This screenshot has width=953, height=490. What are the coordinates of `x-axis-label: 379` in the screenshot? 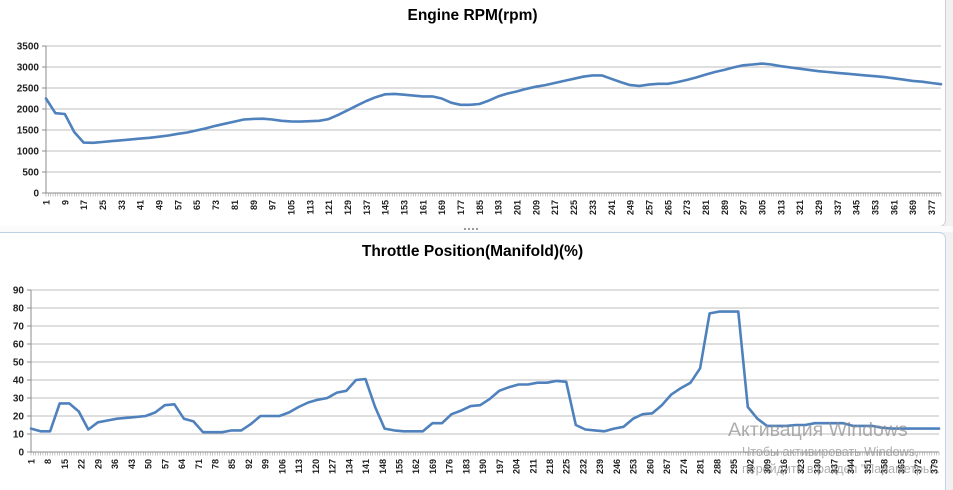 It's located at (935, 466).